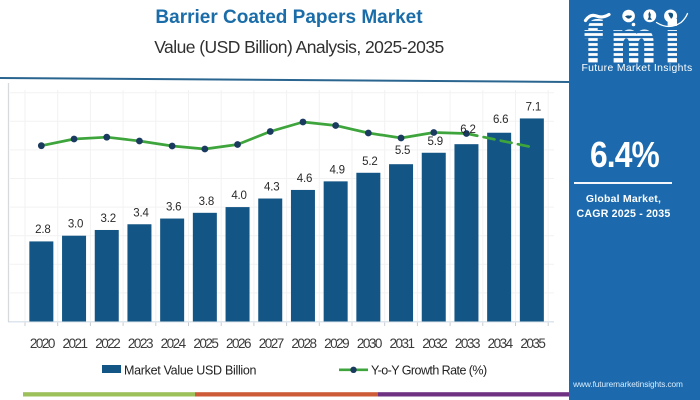 This screenshot has width=700, height=400. I want to click on svg-text: 6.6, so click(500, 120).